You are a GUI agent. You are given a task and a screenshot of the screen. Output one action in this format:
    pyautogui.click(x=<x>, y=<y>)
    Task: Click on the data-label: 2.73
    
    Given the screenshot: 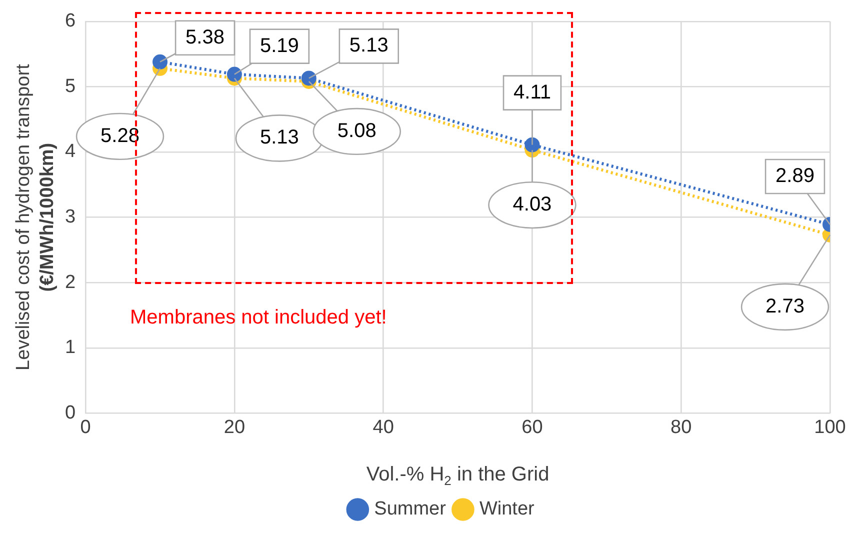 What is the action you would take?
    pyautogui.click(x=785, y=306)
    